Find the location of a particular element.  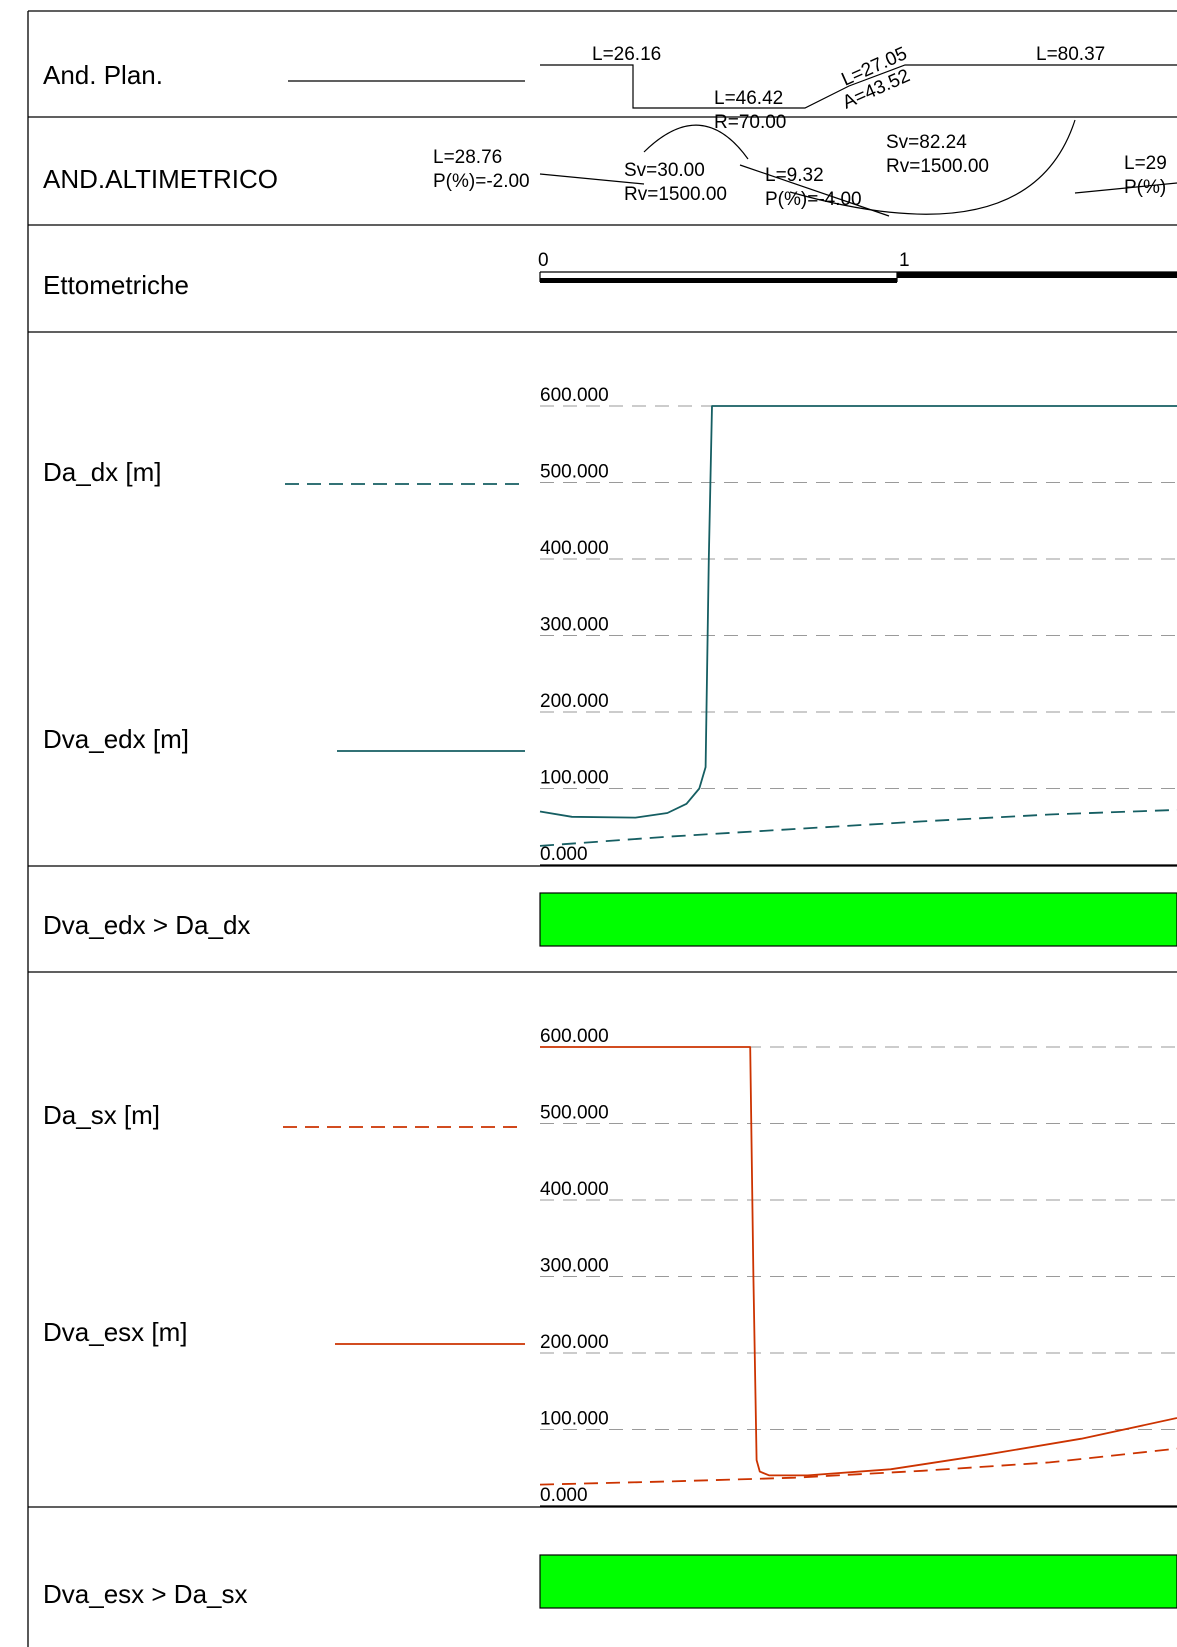

dx-y-tick-label-5: 100.000 is located at coordinates (574, 778).